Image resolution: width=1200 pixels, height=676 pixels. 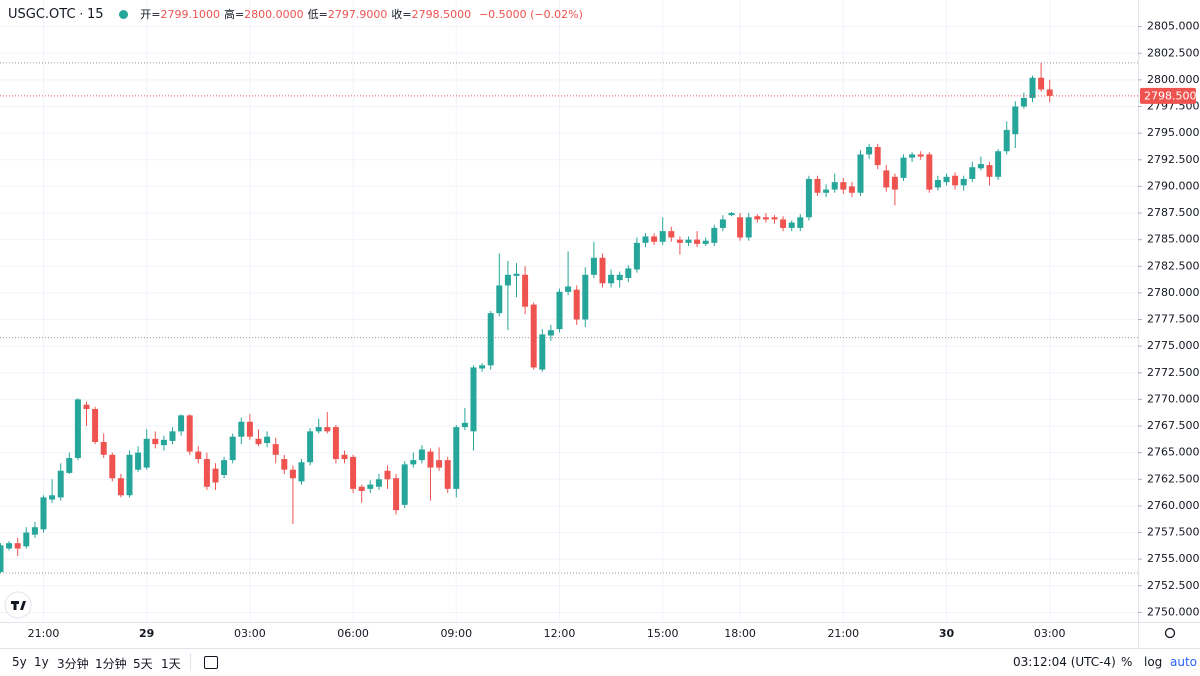 I want to click on separator, so click(x=190, y=662).